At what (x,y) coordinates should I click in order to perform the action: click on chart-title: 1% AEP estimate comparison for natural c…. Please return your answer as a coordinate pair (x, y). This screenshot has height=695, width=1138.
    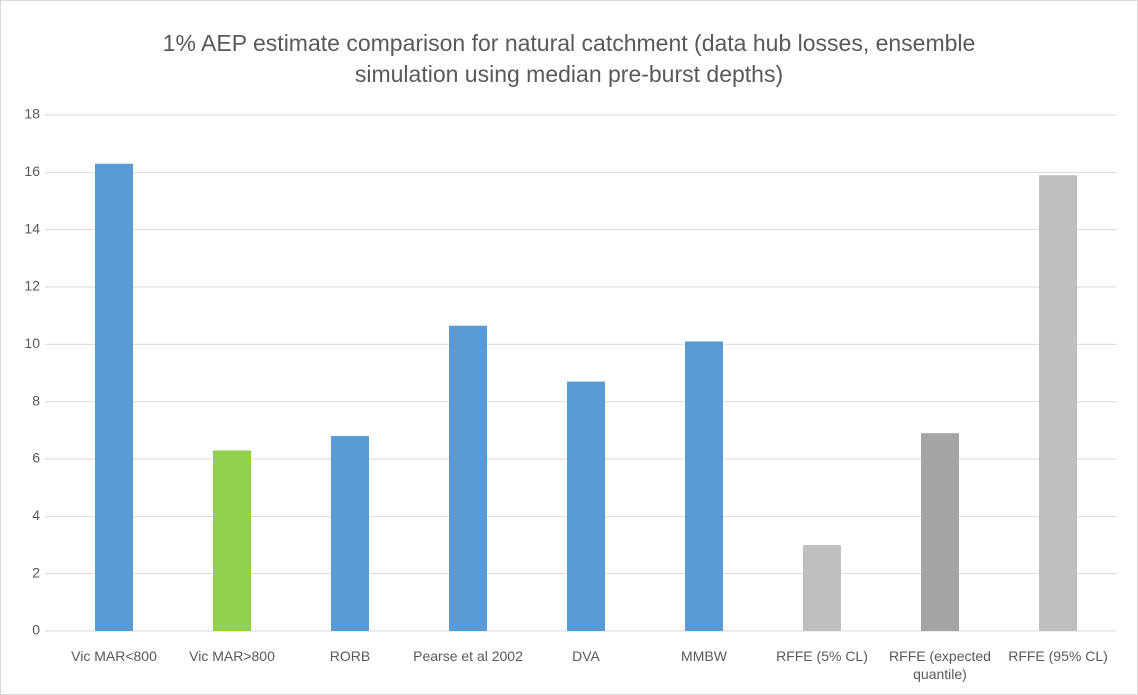
    Looking at the image, I should click on (569, 58).